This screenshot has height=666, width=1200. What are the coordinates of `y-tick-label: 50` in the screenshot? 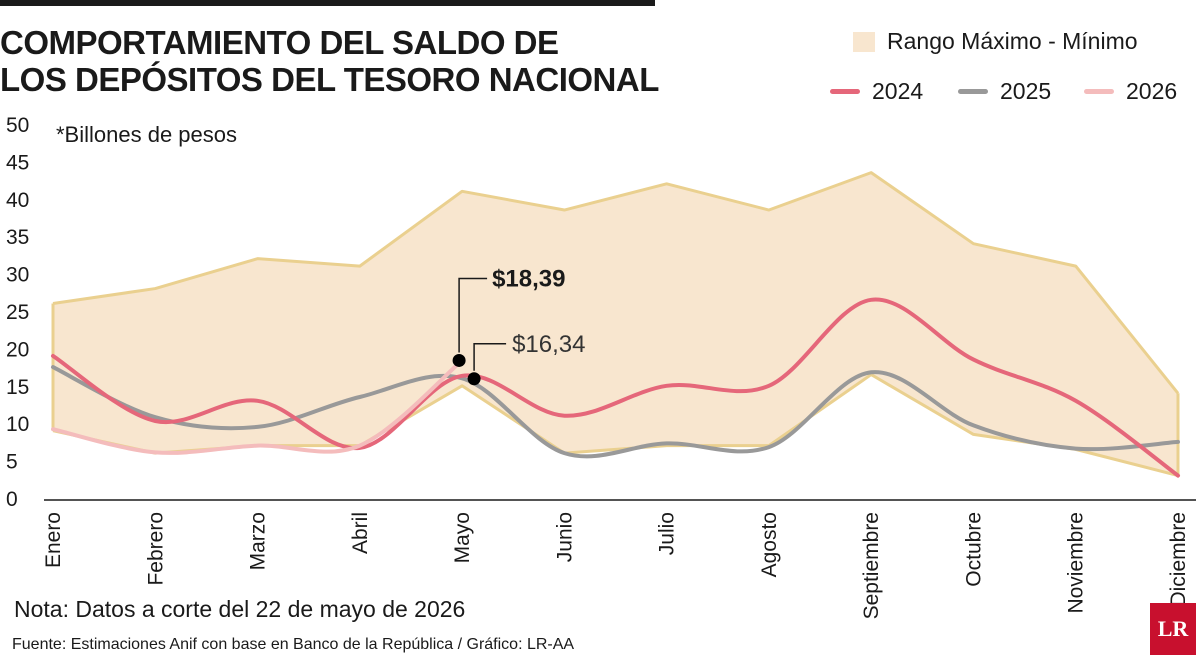 It's located at (17, 125).